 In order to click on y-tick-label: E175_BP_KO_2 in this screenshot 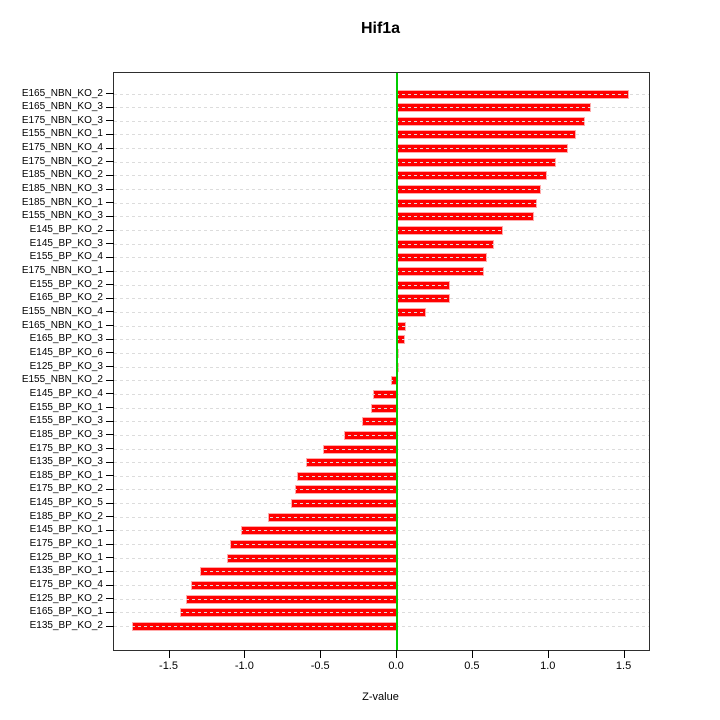, I will do `click(66, 489)`.